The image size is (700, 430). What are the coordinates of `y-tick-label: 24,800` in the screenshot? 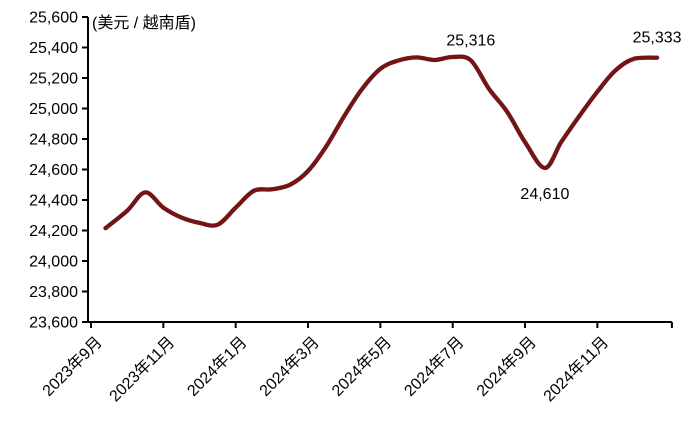 It's located at (53, 140).